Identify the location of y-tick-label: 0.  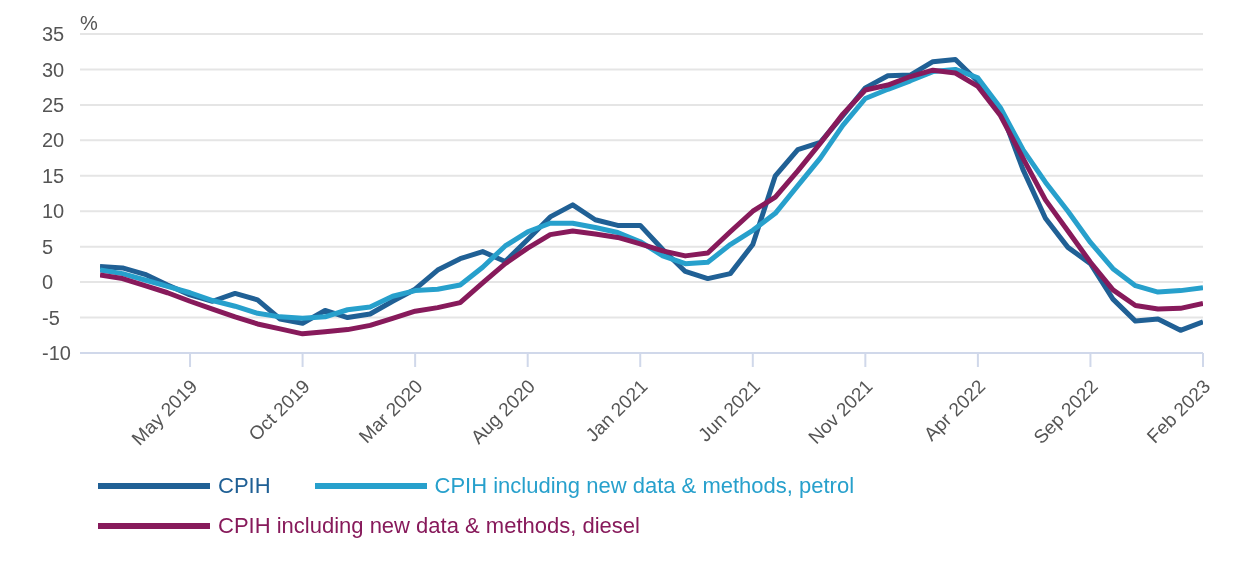
(48, 282).